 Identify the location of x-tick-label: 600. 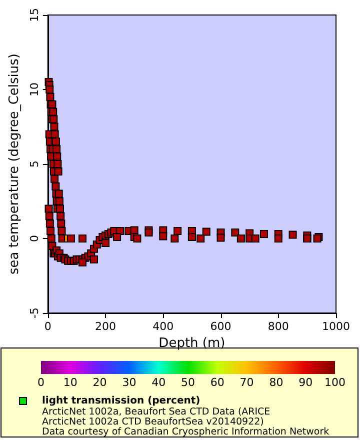
(221, 326).